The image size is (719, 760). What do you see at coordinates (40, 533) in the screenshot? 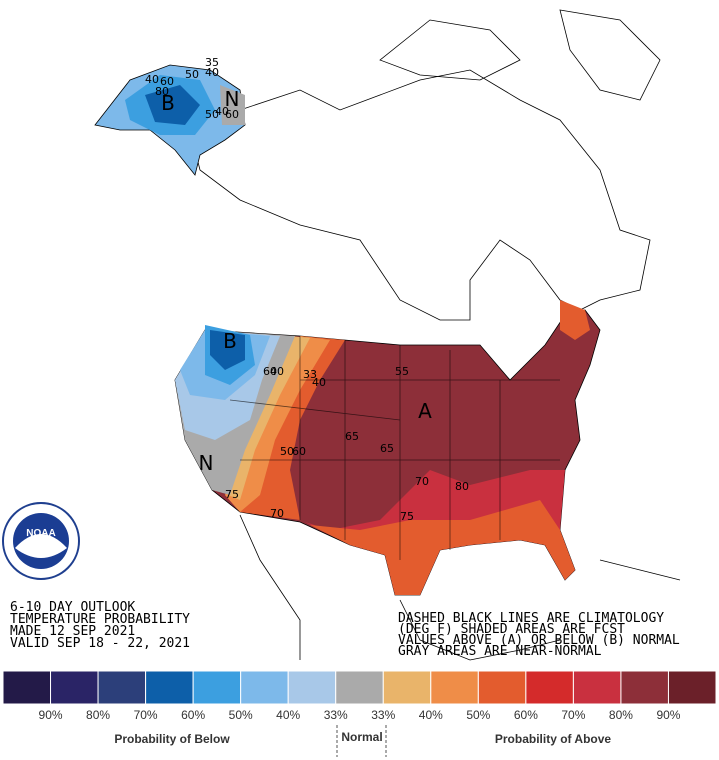
I see `logo-text: NOAA` at bounding box center [40, 533].